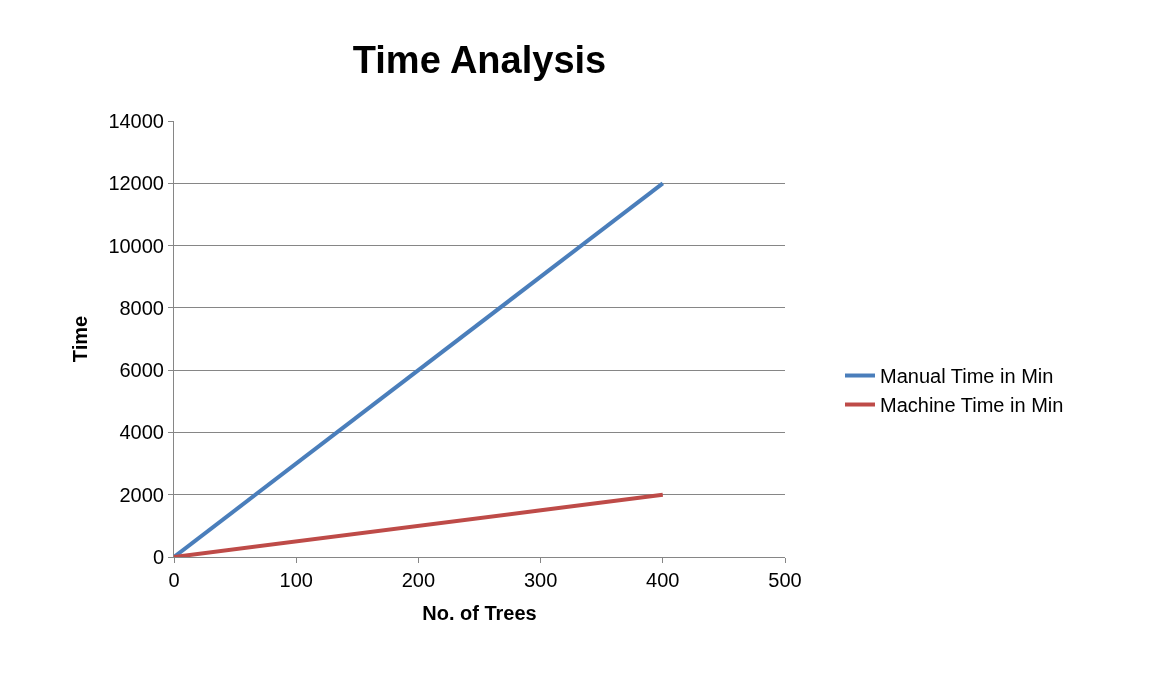  Describe the element at coordinates (136, 183) in the screenshot. I see `y-tick-label: 12000` at that location.